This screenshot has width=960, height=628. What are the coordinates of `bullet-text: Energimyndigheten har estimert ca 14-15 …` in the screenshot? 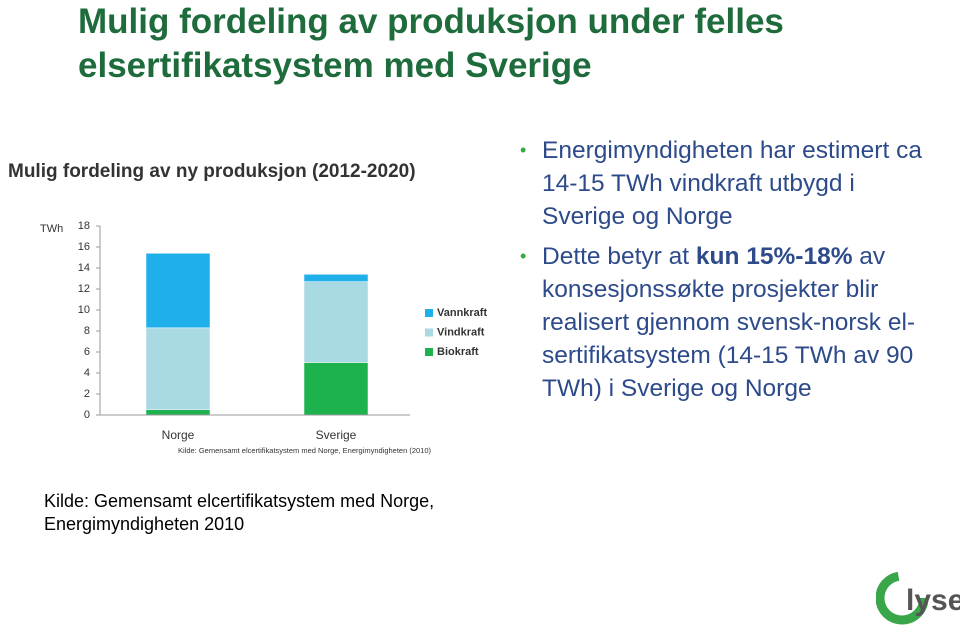 It's located at (732, 183).